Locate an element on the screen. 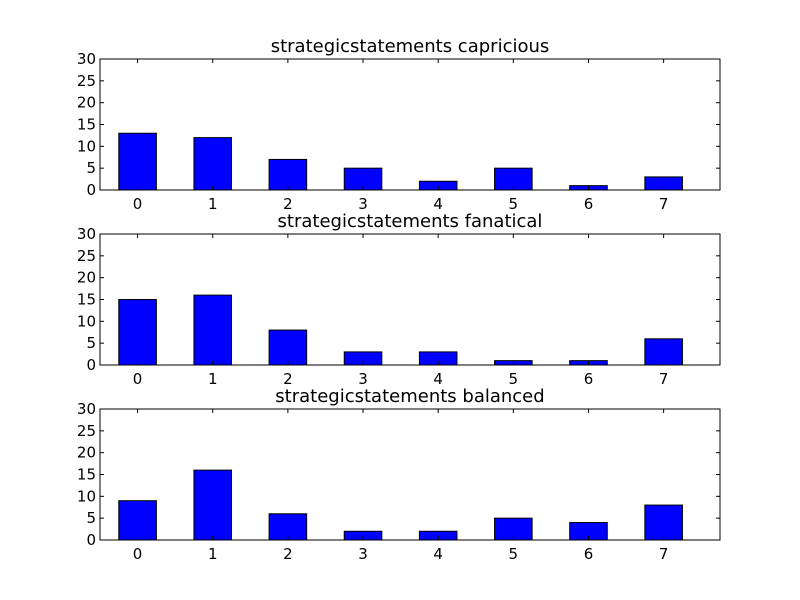 The height and width of the screenshot is (600, 800). chart-title: strategicstatements balanced is located at coordinates (409, 396).